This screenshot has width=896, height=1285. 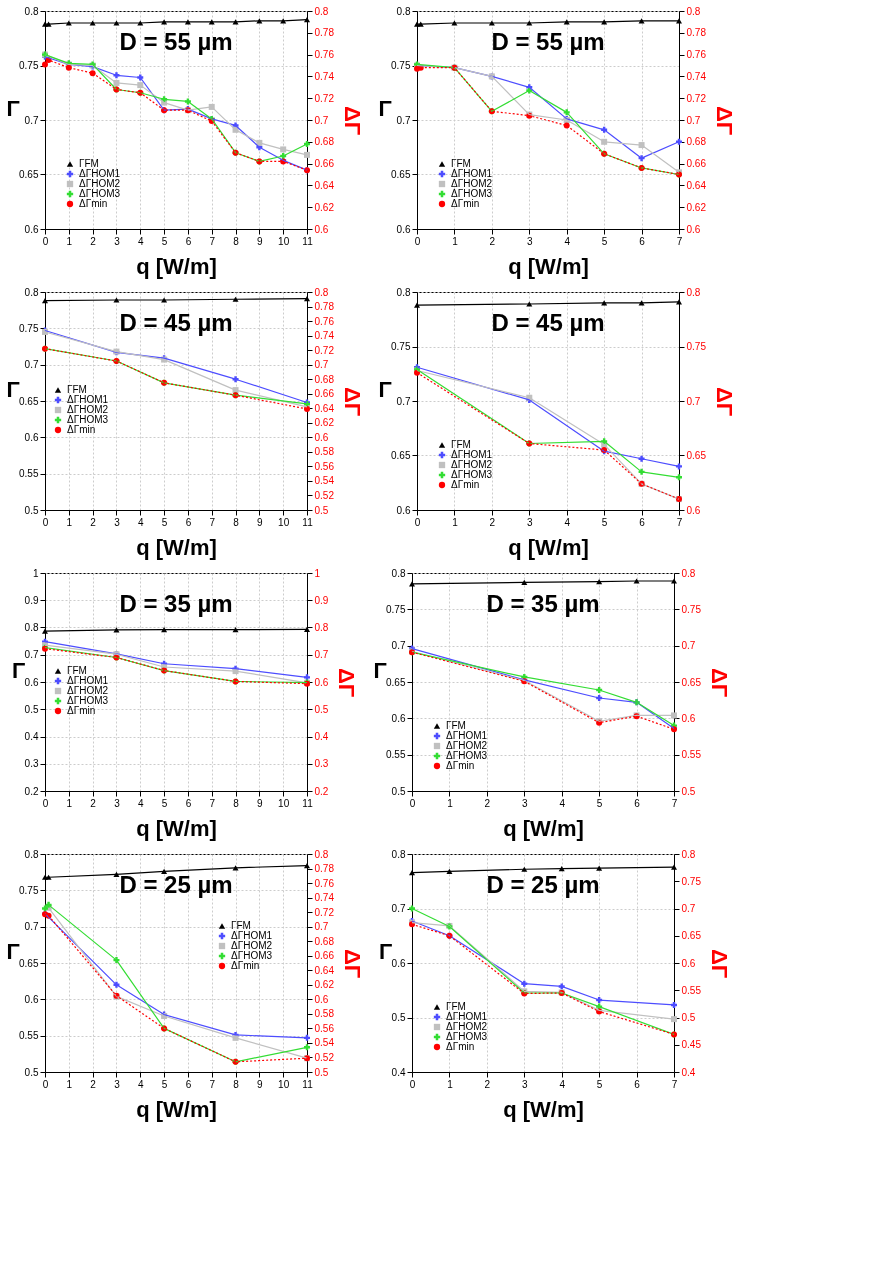 What do you see at coordinates (321, 682) in the screenshot?
I see `y2-tick-label: 0.6` at bounding box center [321, 682].